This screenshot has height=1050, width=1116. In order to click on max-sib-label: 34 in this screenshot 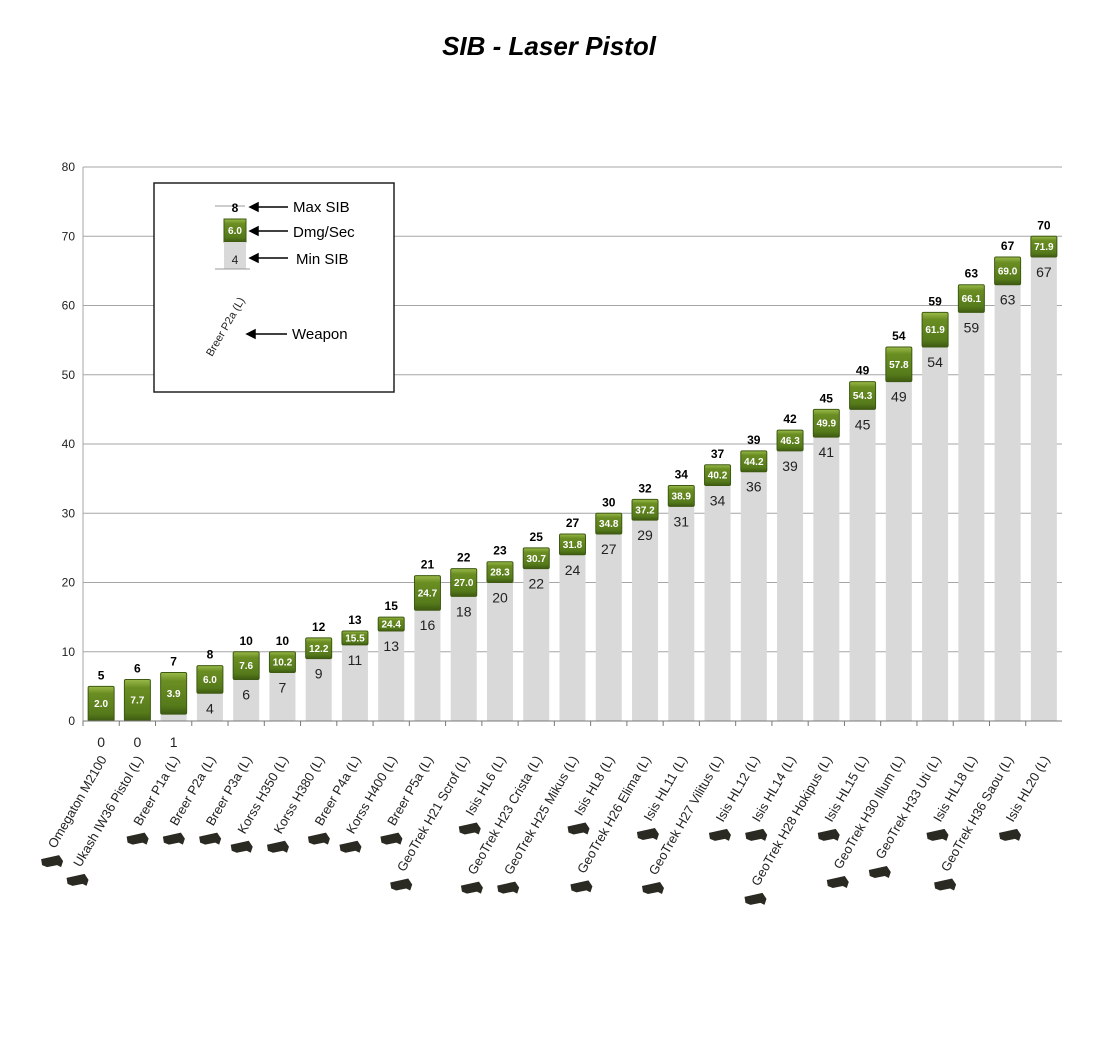, I will do `click(682, 475)`.